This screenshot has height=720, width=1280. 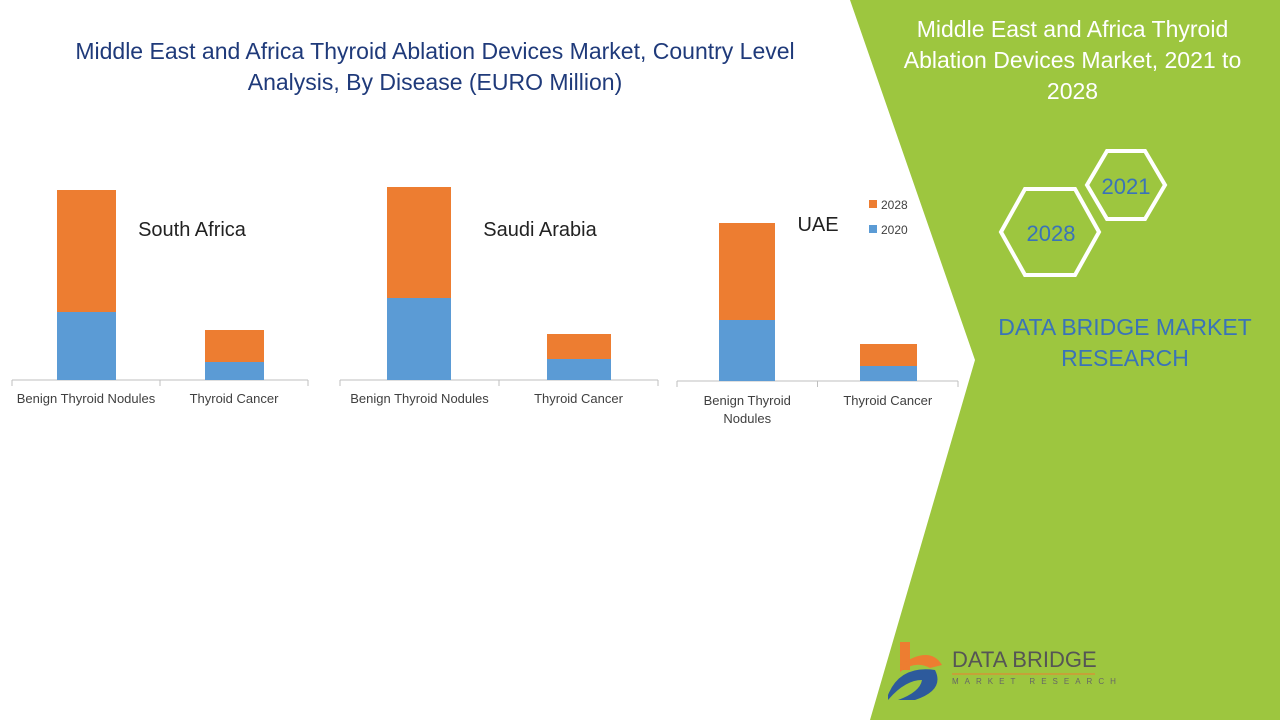 What do you see at coordinates (873, 204) in the screenshot?
I see `legend-swatch-2028` at bounding box center [873, 204].